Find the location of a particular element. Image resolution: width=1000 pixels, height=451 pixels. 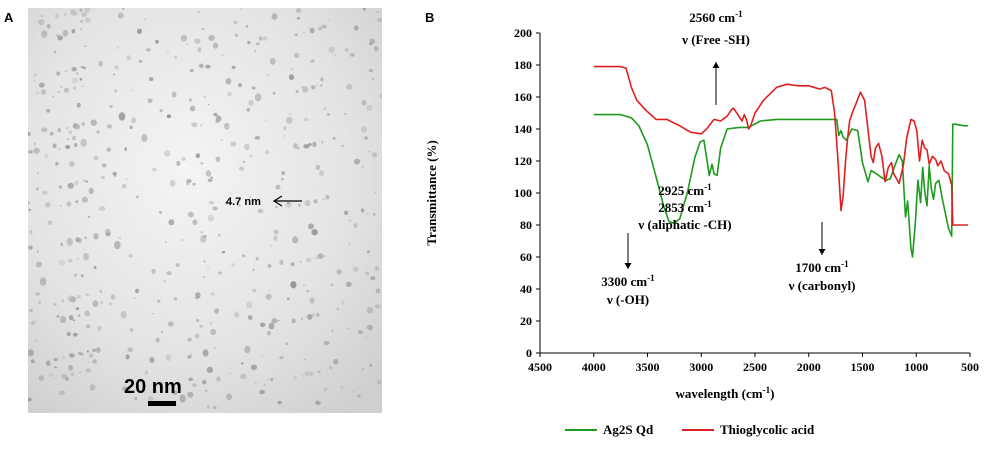

y-tick-label: 140 is located at coordinates (523, 129).